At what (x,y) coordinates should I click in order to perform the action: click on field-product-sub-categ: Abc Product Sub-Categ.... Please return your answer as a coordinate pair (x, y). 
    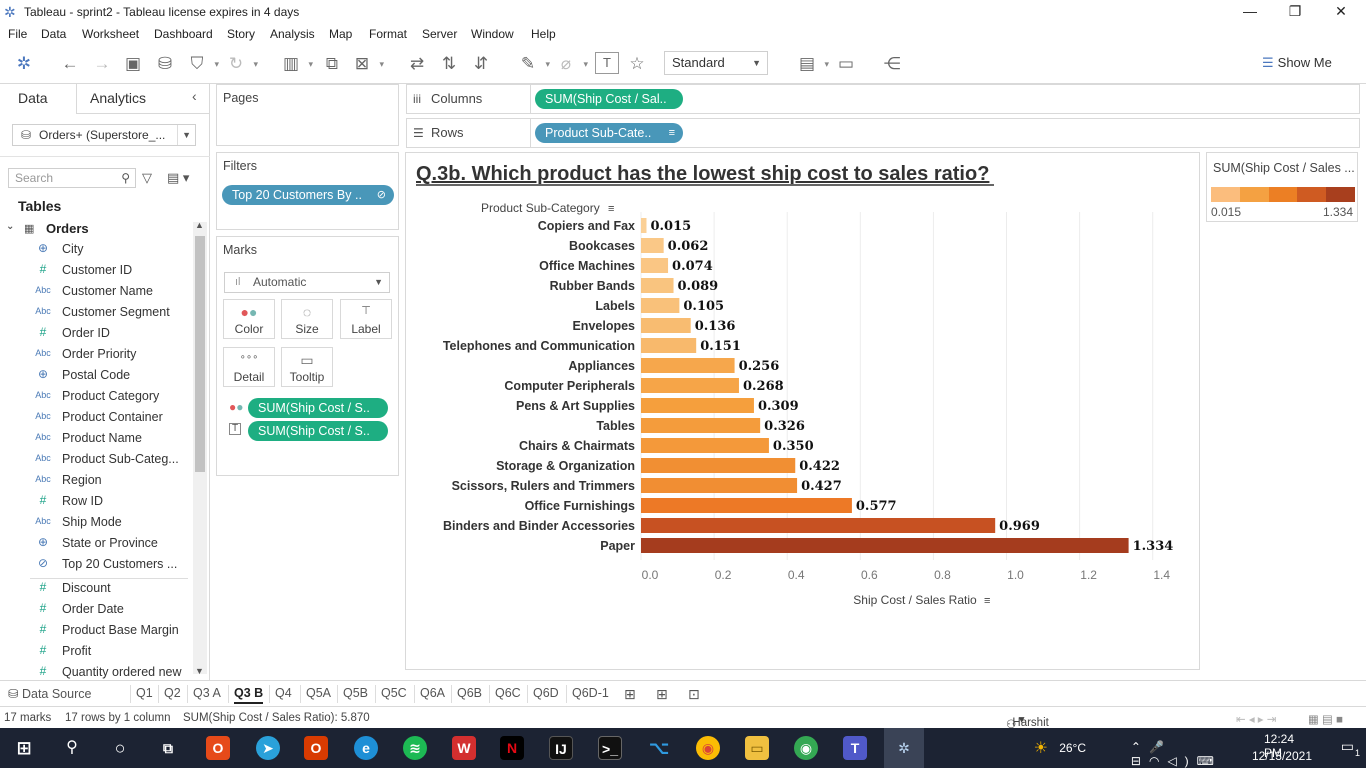
    Looking at the image, I should click on (109, 461).